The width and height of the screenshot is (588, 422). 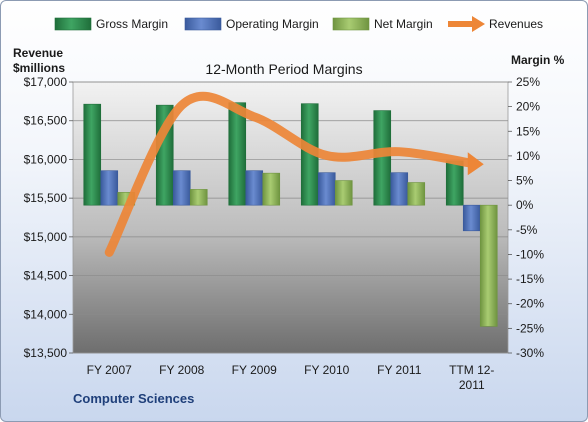 I want to click on x-tick-label: FY 2008, so click(x=181, y=370).